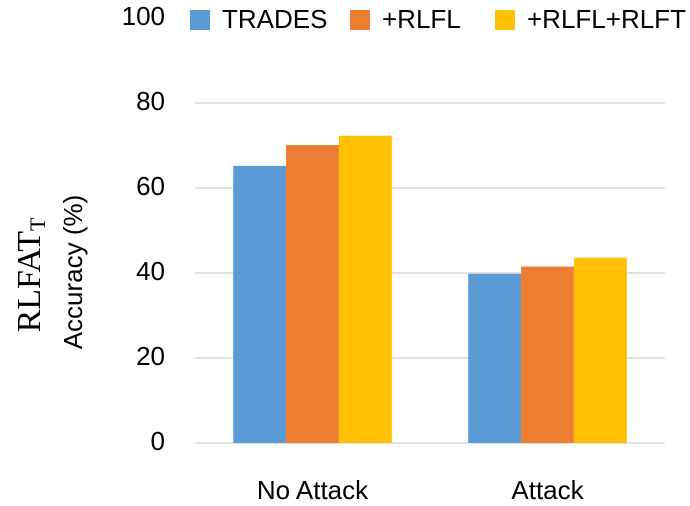 This screenshot has height=506, width=690. What do you see at coordinates (547, 490) in the screenshot?
I see `x-tick-label: Attack` at bounding box center [547, 490].